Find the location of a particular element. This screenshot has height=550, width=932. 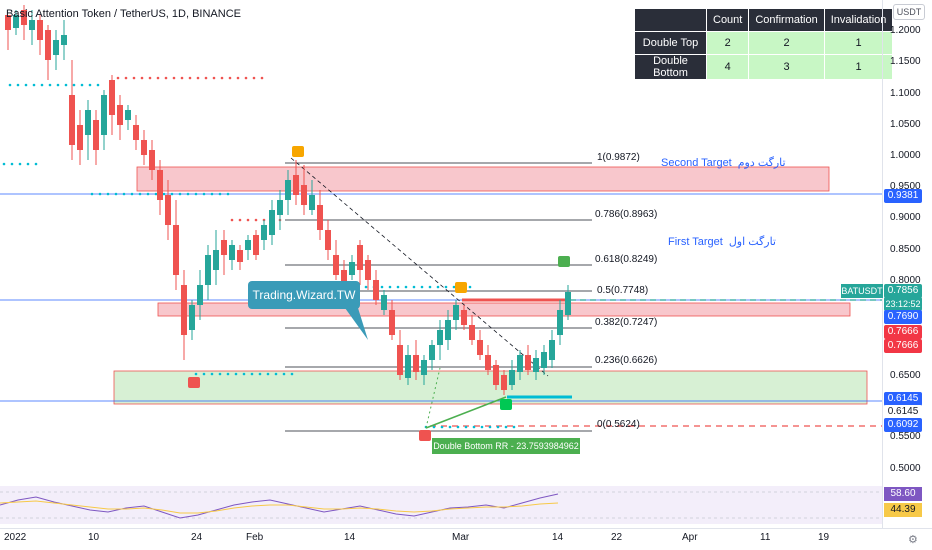

first-target-en: First Target is located at coordinates (695, 242).